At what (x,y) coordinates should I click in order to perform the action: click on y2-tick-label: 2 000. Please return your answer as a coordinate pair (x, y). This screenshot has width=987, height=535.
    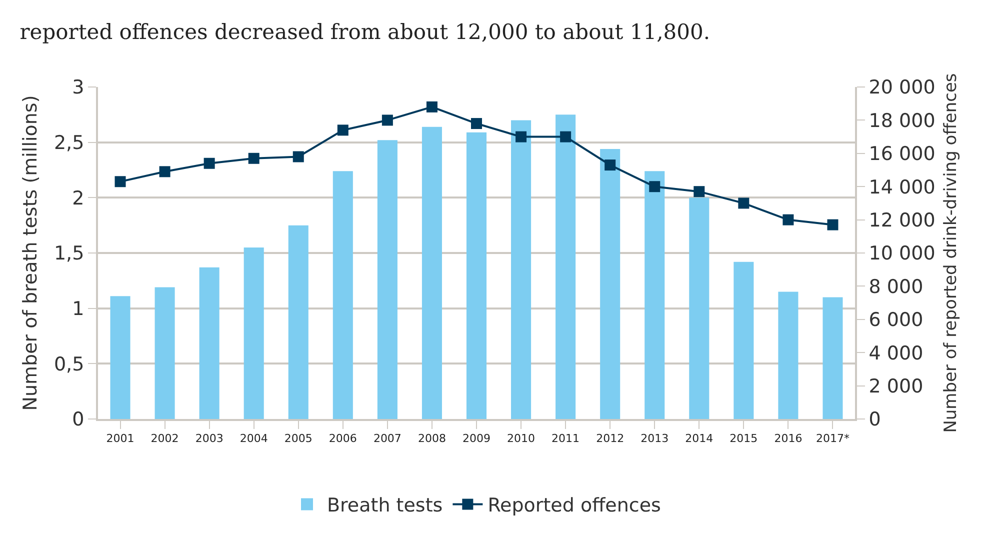
    Looking at the image, I should click on (896, 386).